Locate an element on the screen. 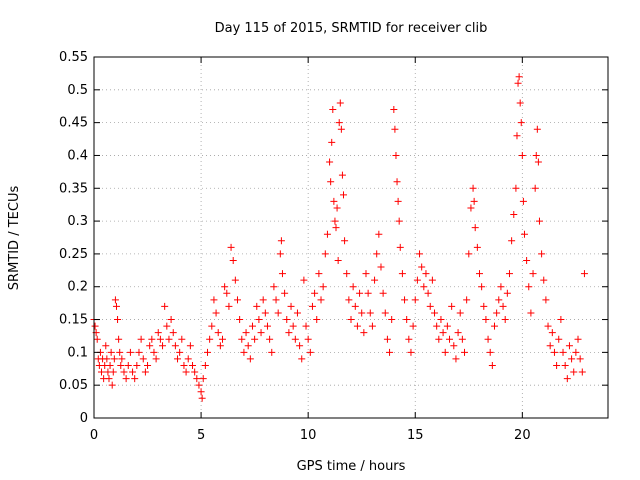 The width and height of the screenshot is (640, 480). y-tick-label: 0.3 is located at coordinates (77, 221).